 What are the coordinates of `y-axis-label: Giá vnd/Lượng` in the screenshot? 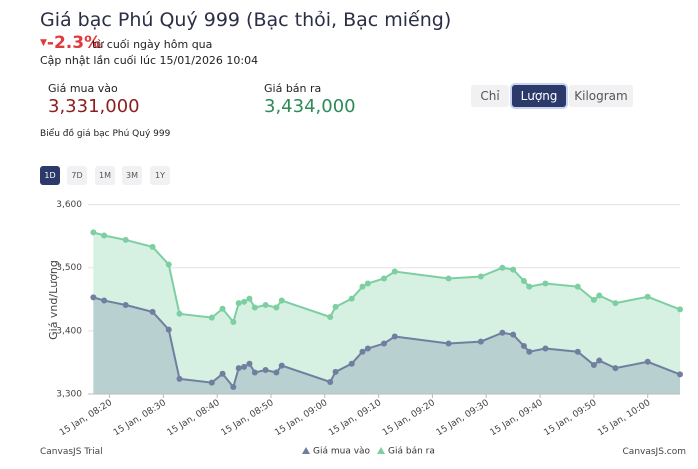 It's located at (53, 300).